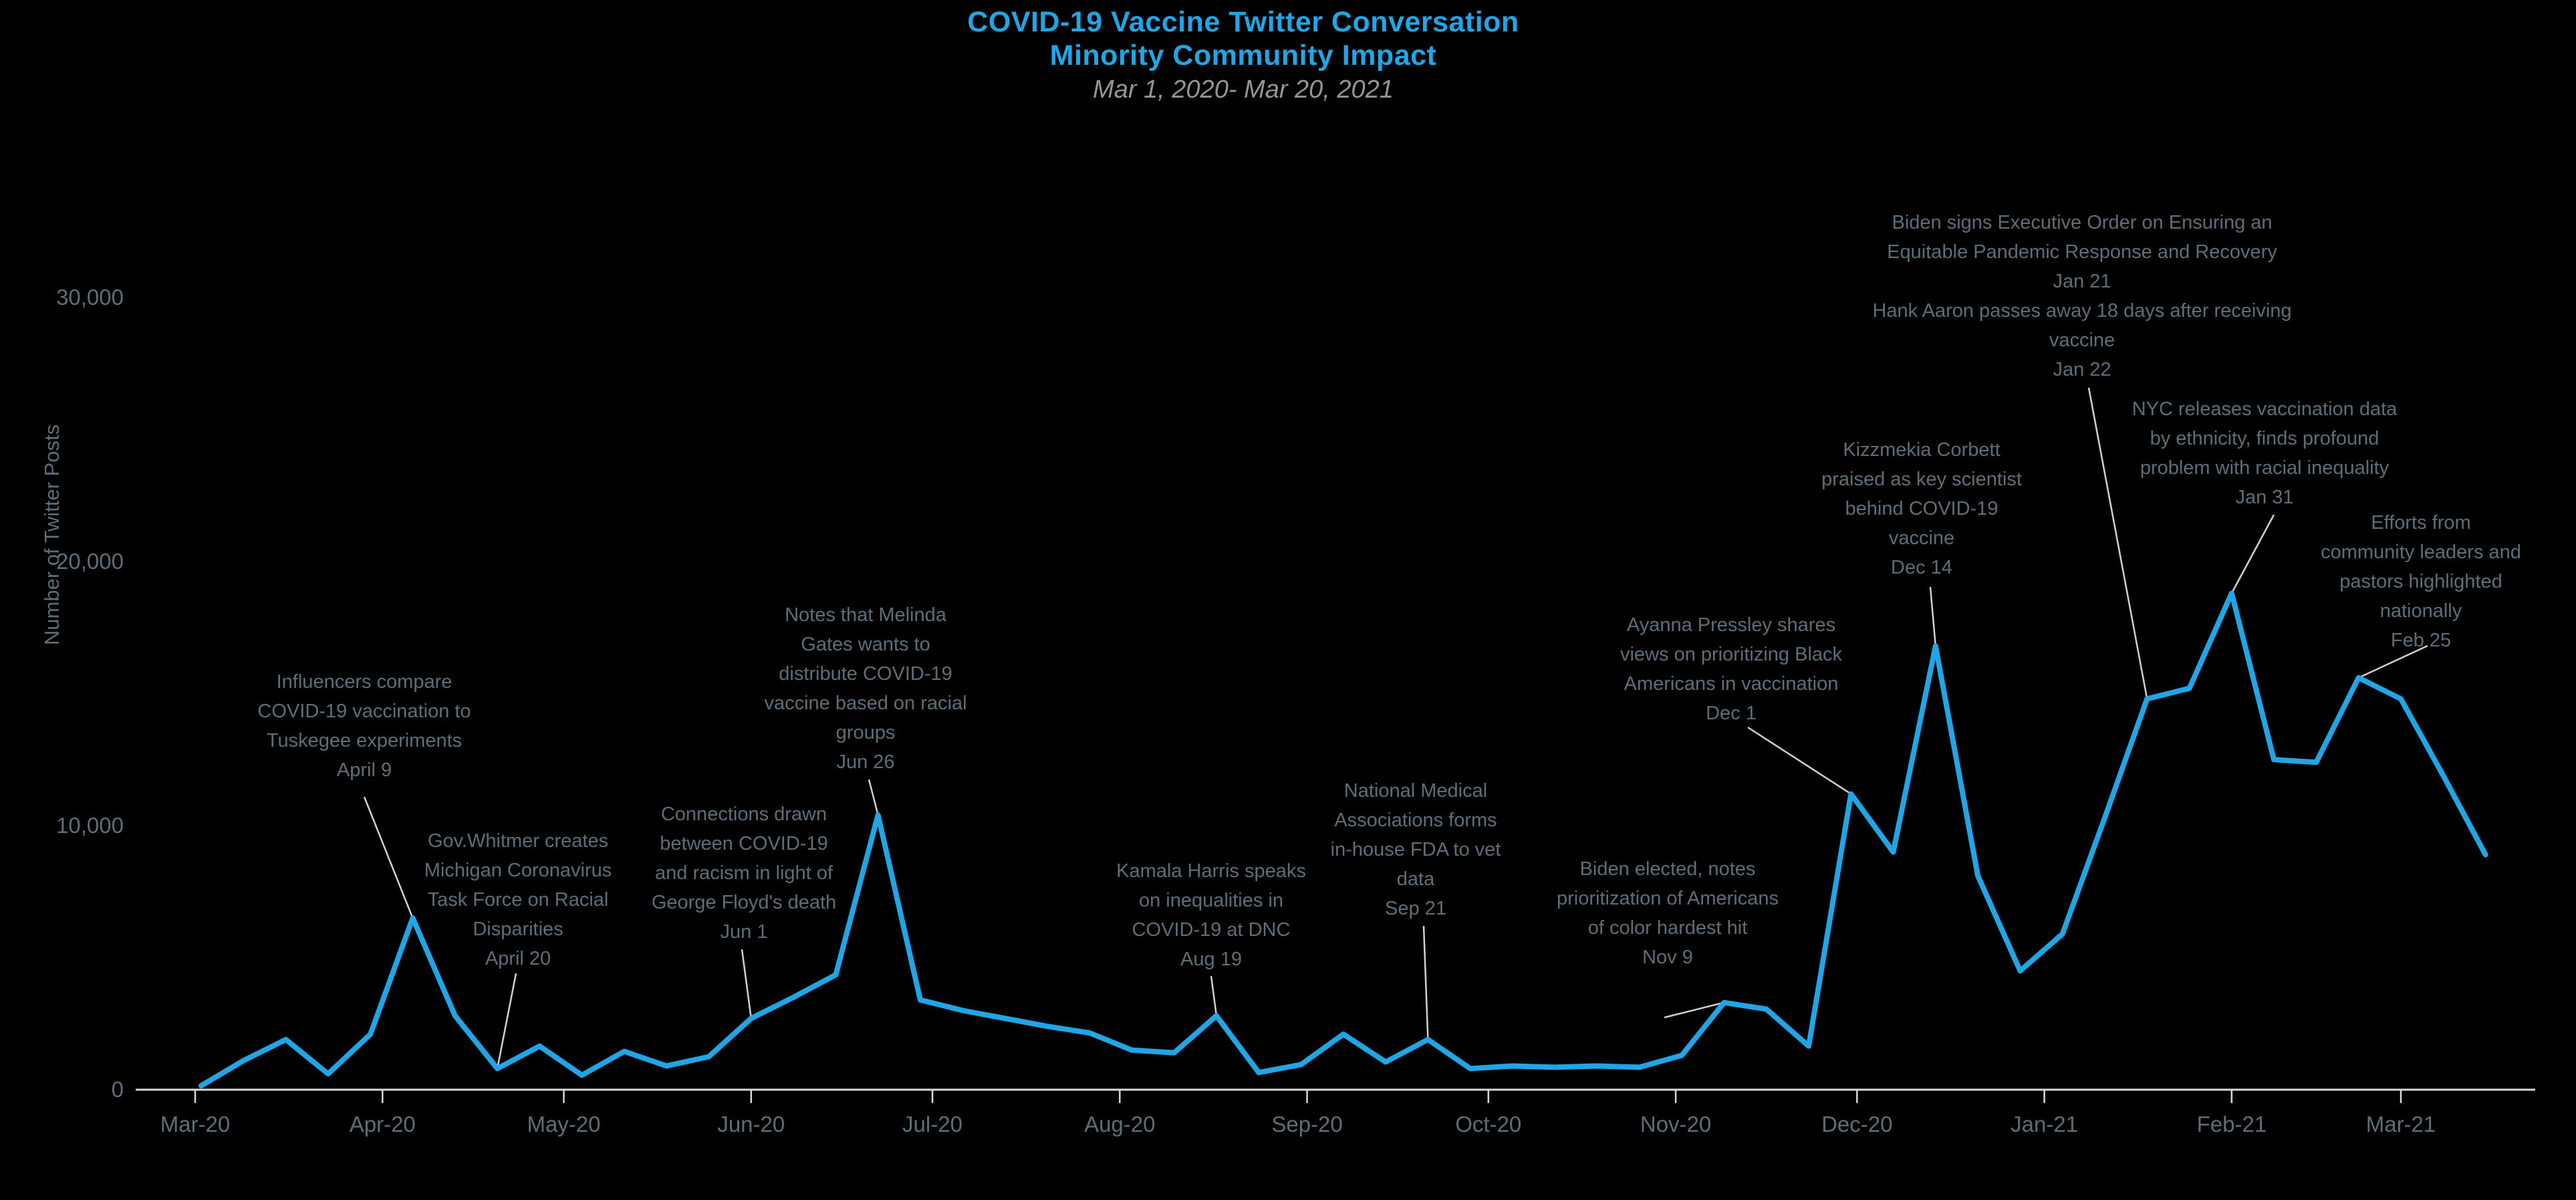  What do you see at coordinates (2421, 552) in the screenshot?
I see `annotation-line: community leaders and` at bounding box center [2421, 552].